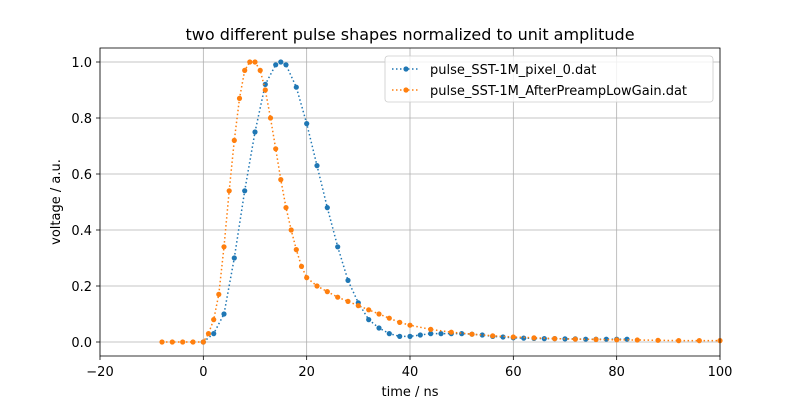 This screenshot has height=400, width=800. I want to click on x-tick-label: 0, so click(203, 372).